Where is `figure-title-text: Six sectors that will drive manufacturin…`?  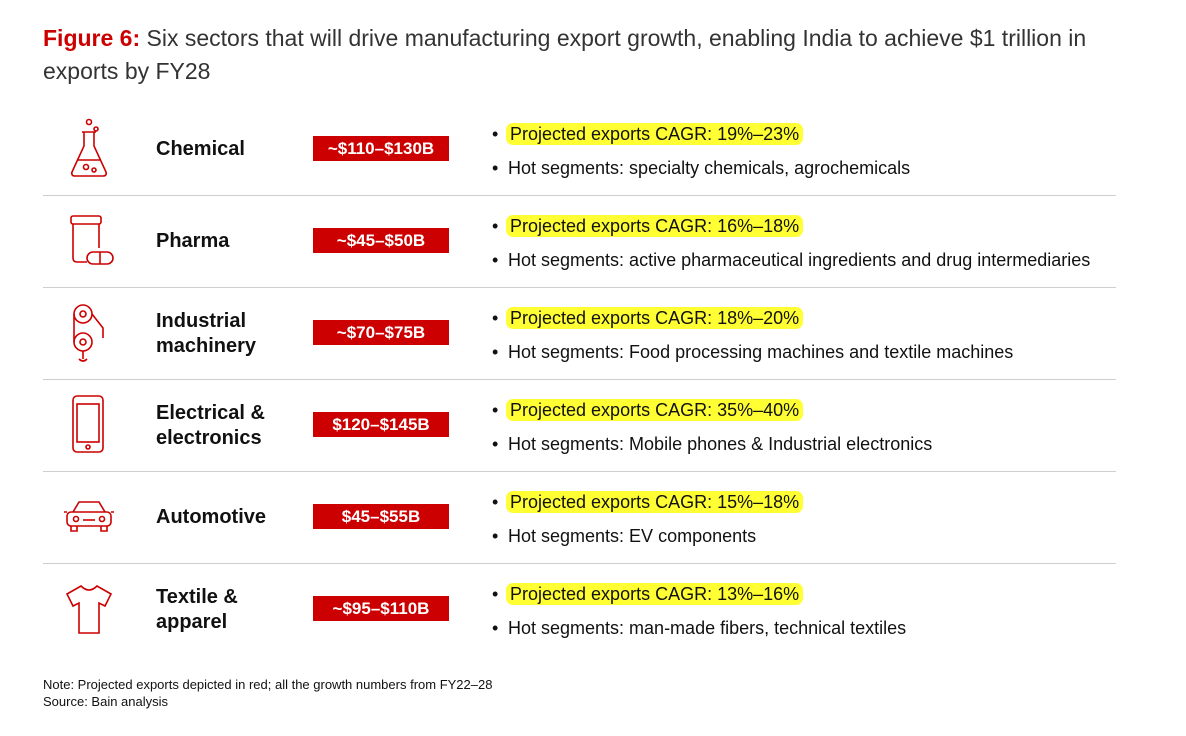
figure-title-text: Six sectors that will drive manufacturin… is located at coordinates (565, 54).